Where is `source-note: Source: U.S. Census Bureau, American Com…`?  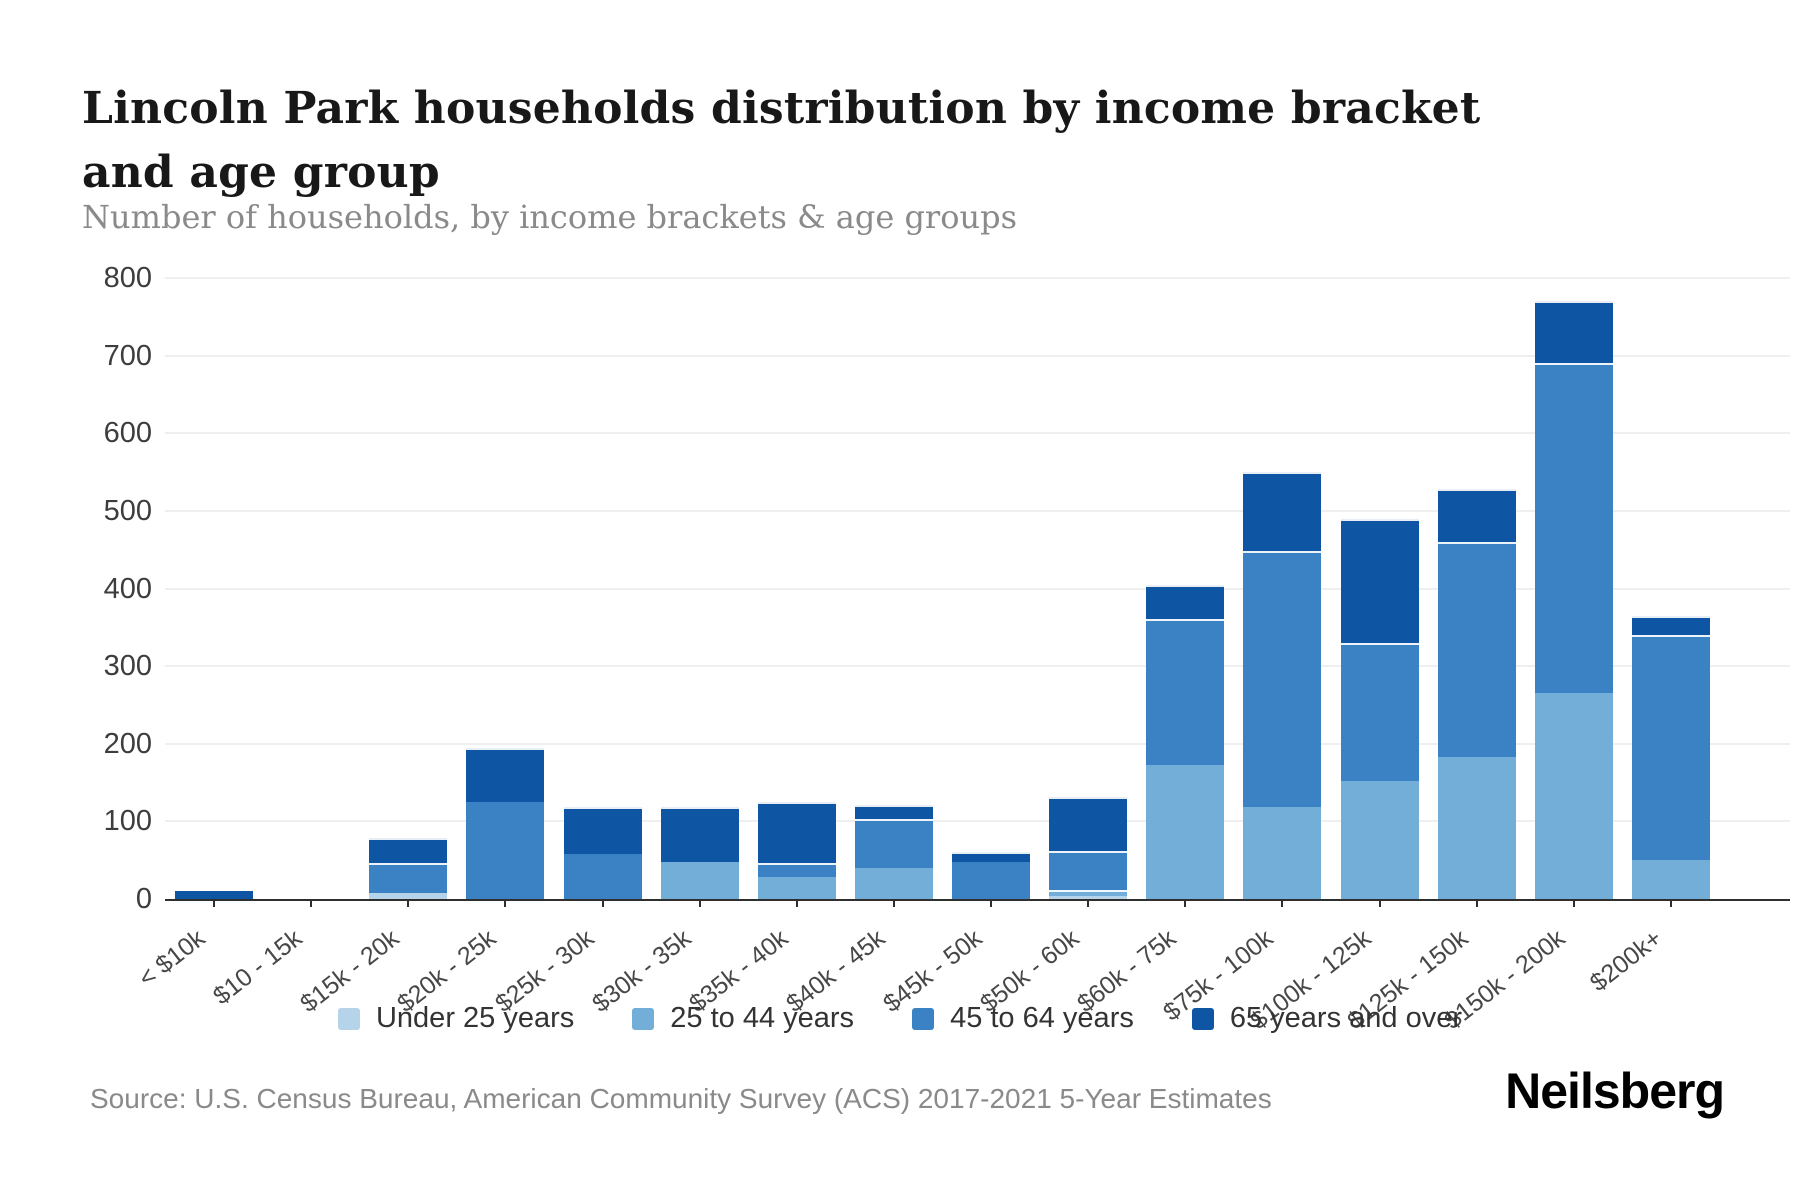 source-note: Source: U.S. Census Bureau, American Com… is located at coordinates (681, 1098).